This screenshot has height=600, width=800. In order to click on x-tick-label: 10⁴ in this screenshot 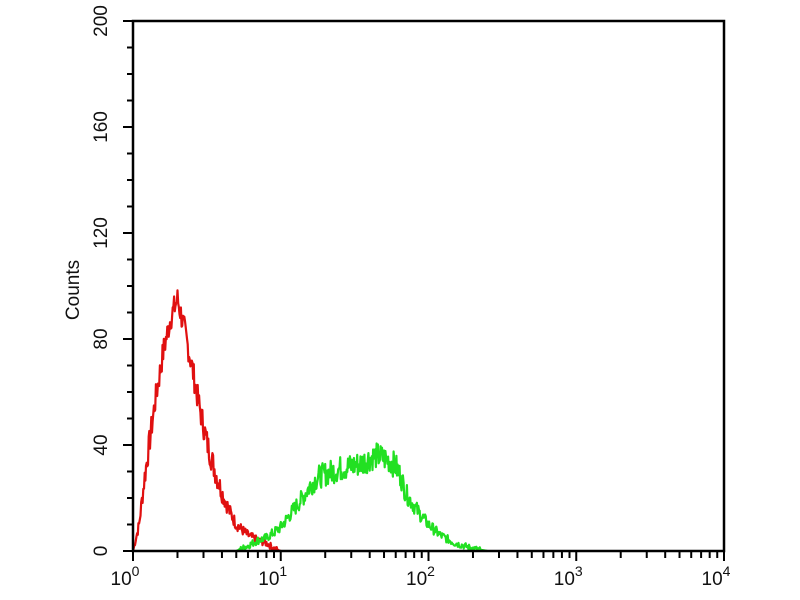, I will do `click(716, 576)`.